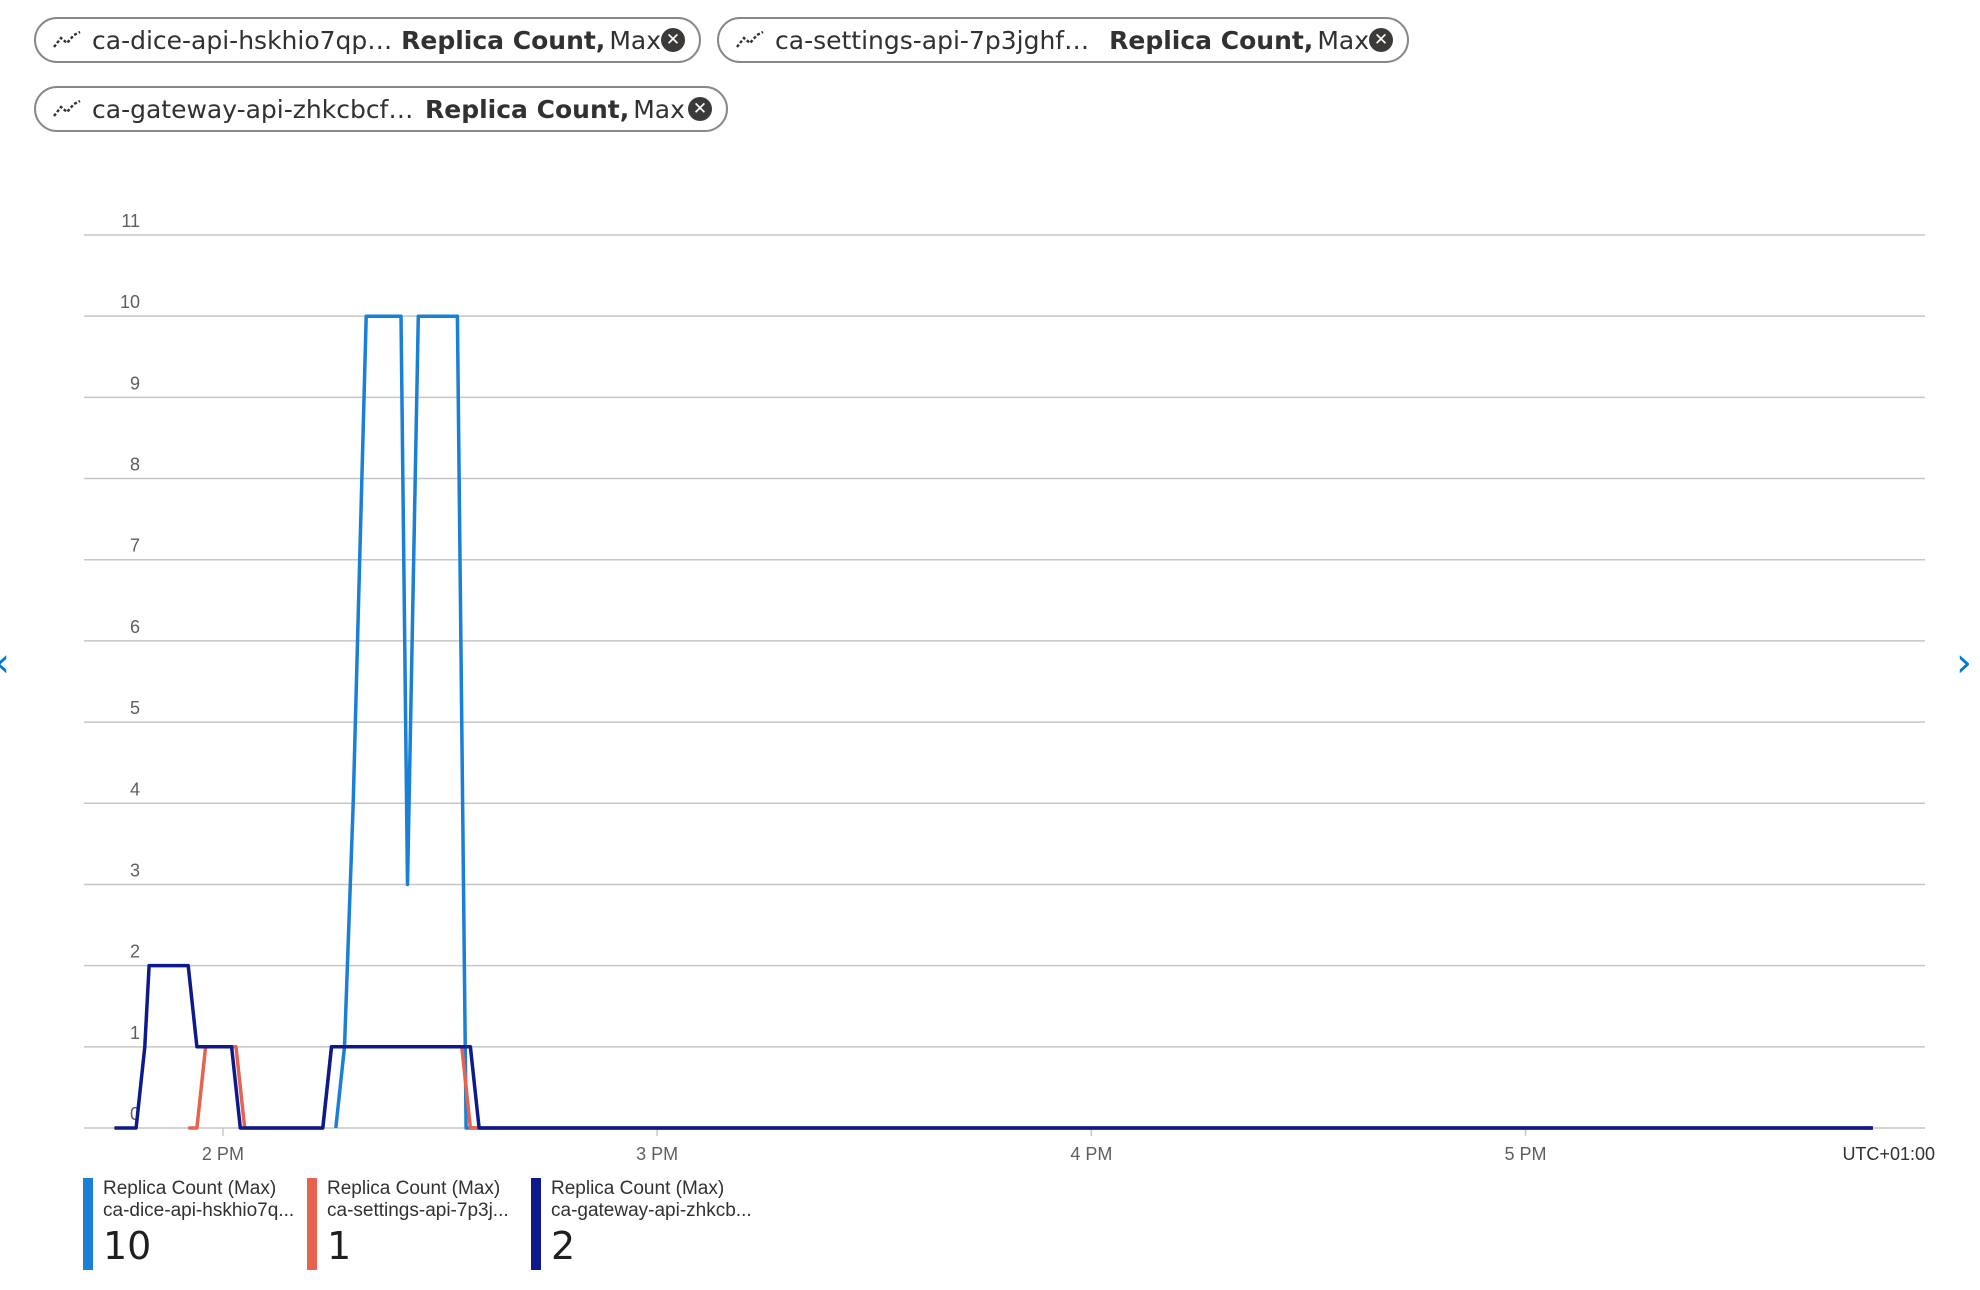 Image resolution: width=1980 pixels, height=1290 pixels. Describe the element at coordinates (135, 952) in the screenshot. I see `y-tick-label: 2` at that location.